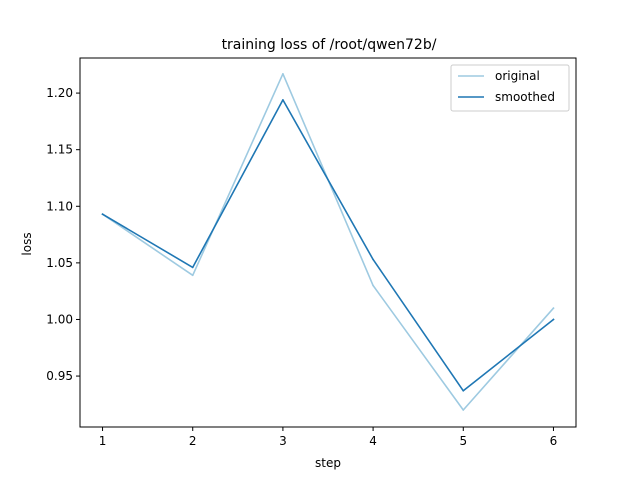 The width and height of the screenshot is (640, 480). Describe the element at coordinates (103, 441) in the screenshot. I see `x-tick-label: 1` at that location.